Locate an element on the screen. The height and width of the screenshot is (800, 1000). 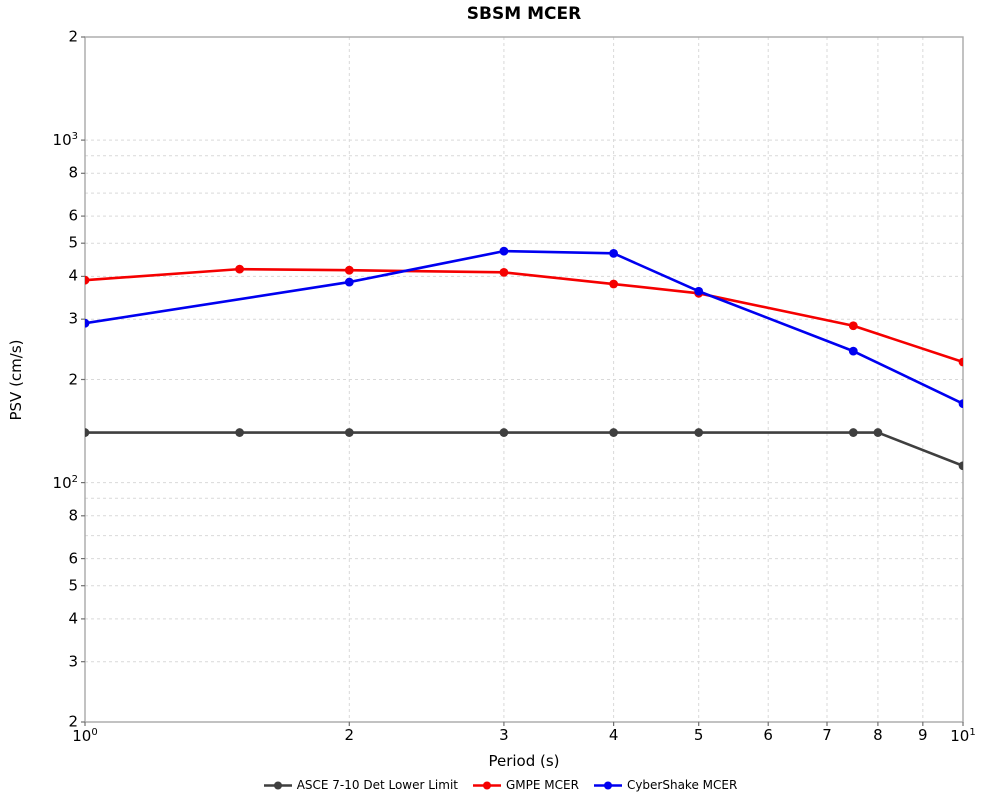
x-tick-label: 2 is located at coordinates (349, 735).